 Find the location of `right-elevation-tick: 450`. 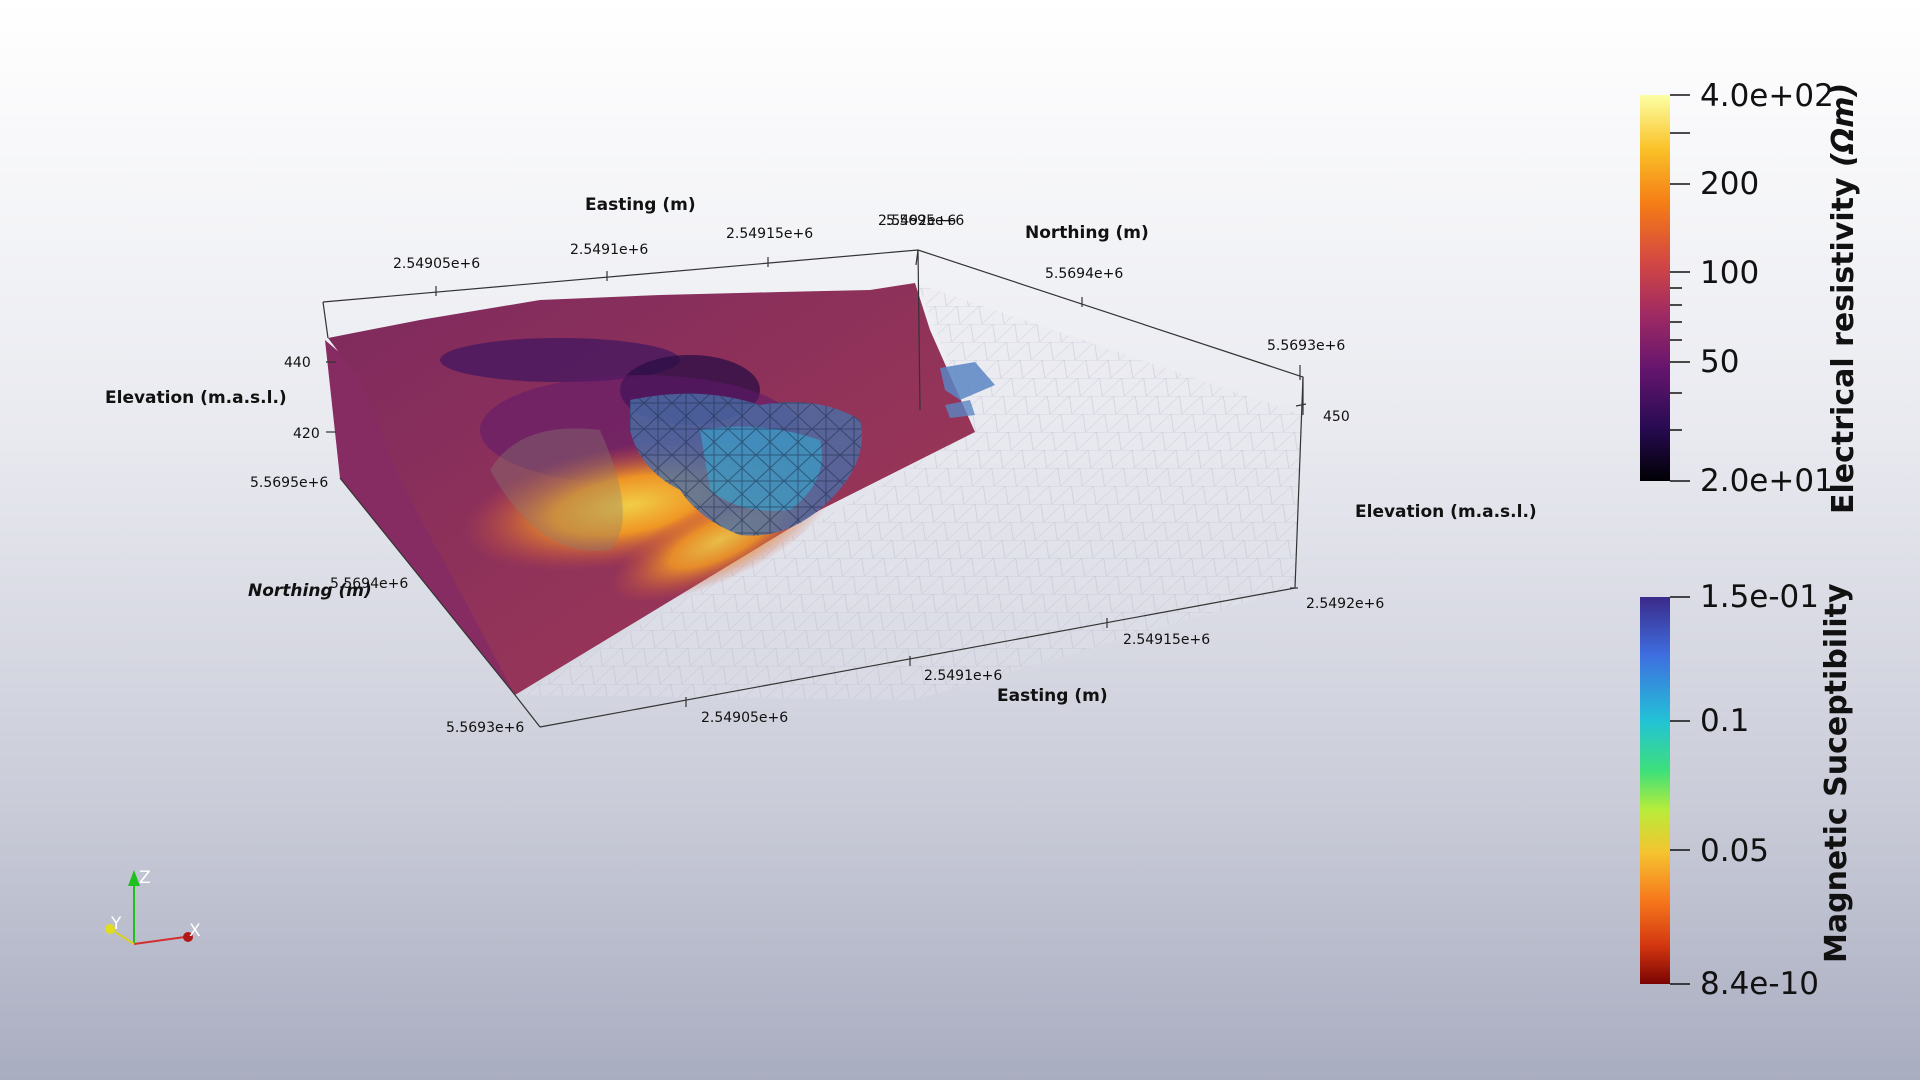

right-elevation-tick: 450 is located at coordinates (1336, 417).